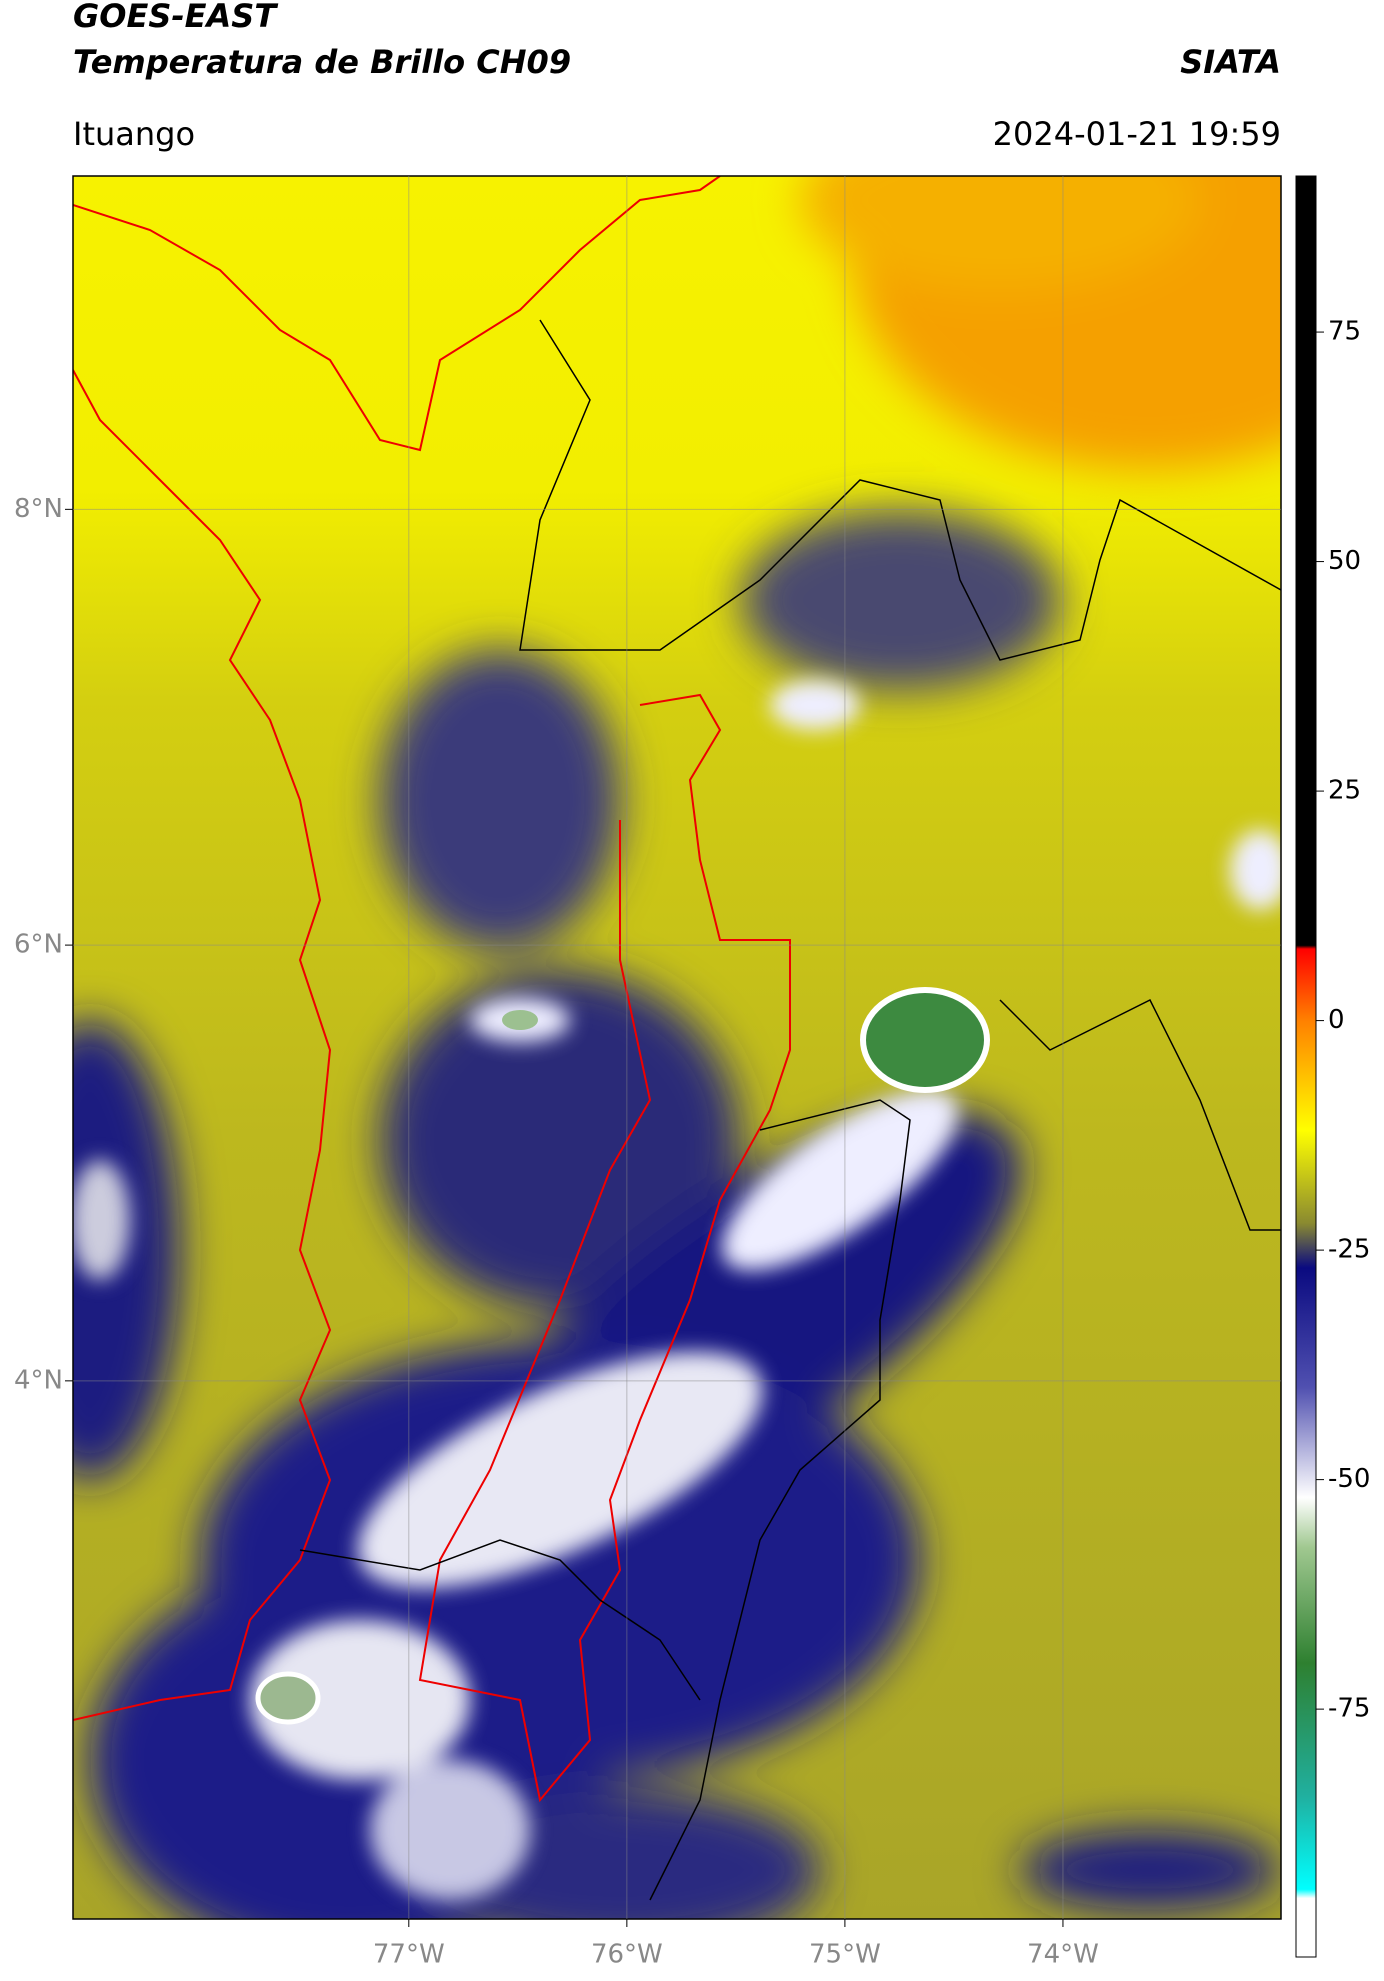 This screenshot has height=1981, width=1384. Describe the element at coordinates (1137, 134) in the screenshot. I see `datetime: 2024-01-21 19:59` at that location.